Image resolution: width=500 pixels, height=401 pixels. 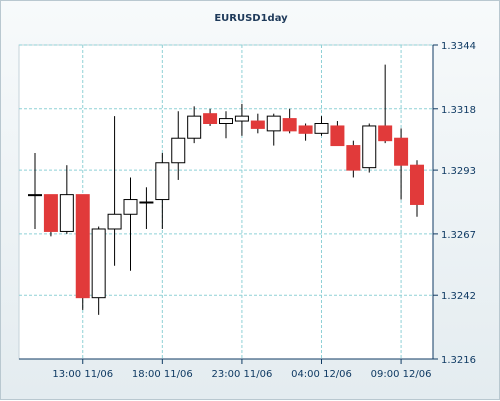 I want to click on y-tick-label: 1.3293, so click(x=458, y=171).